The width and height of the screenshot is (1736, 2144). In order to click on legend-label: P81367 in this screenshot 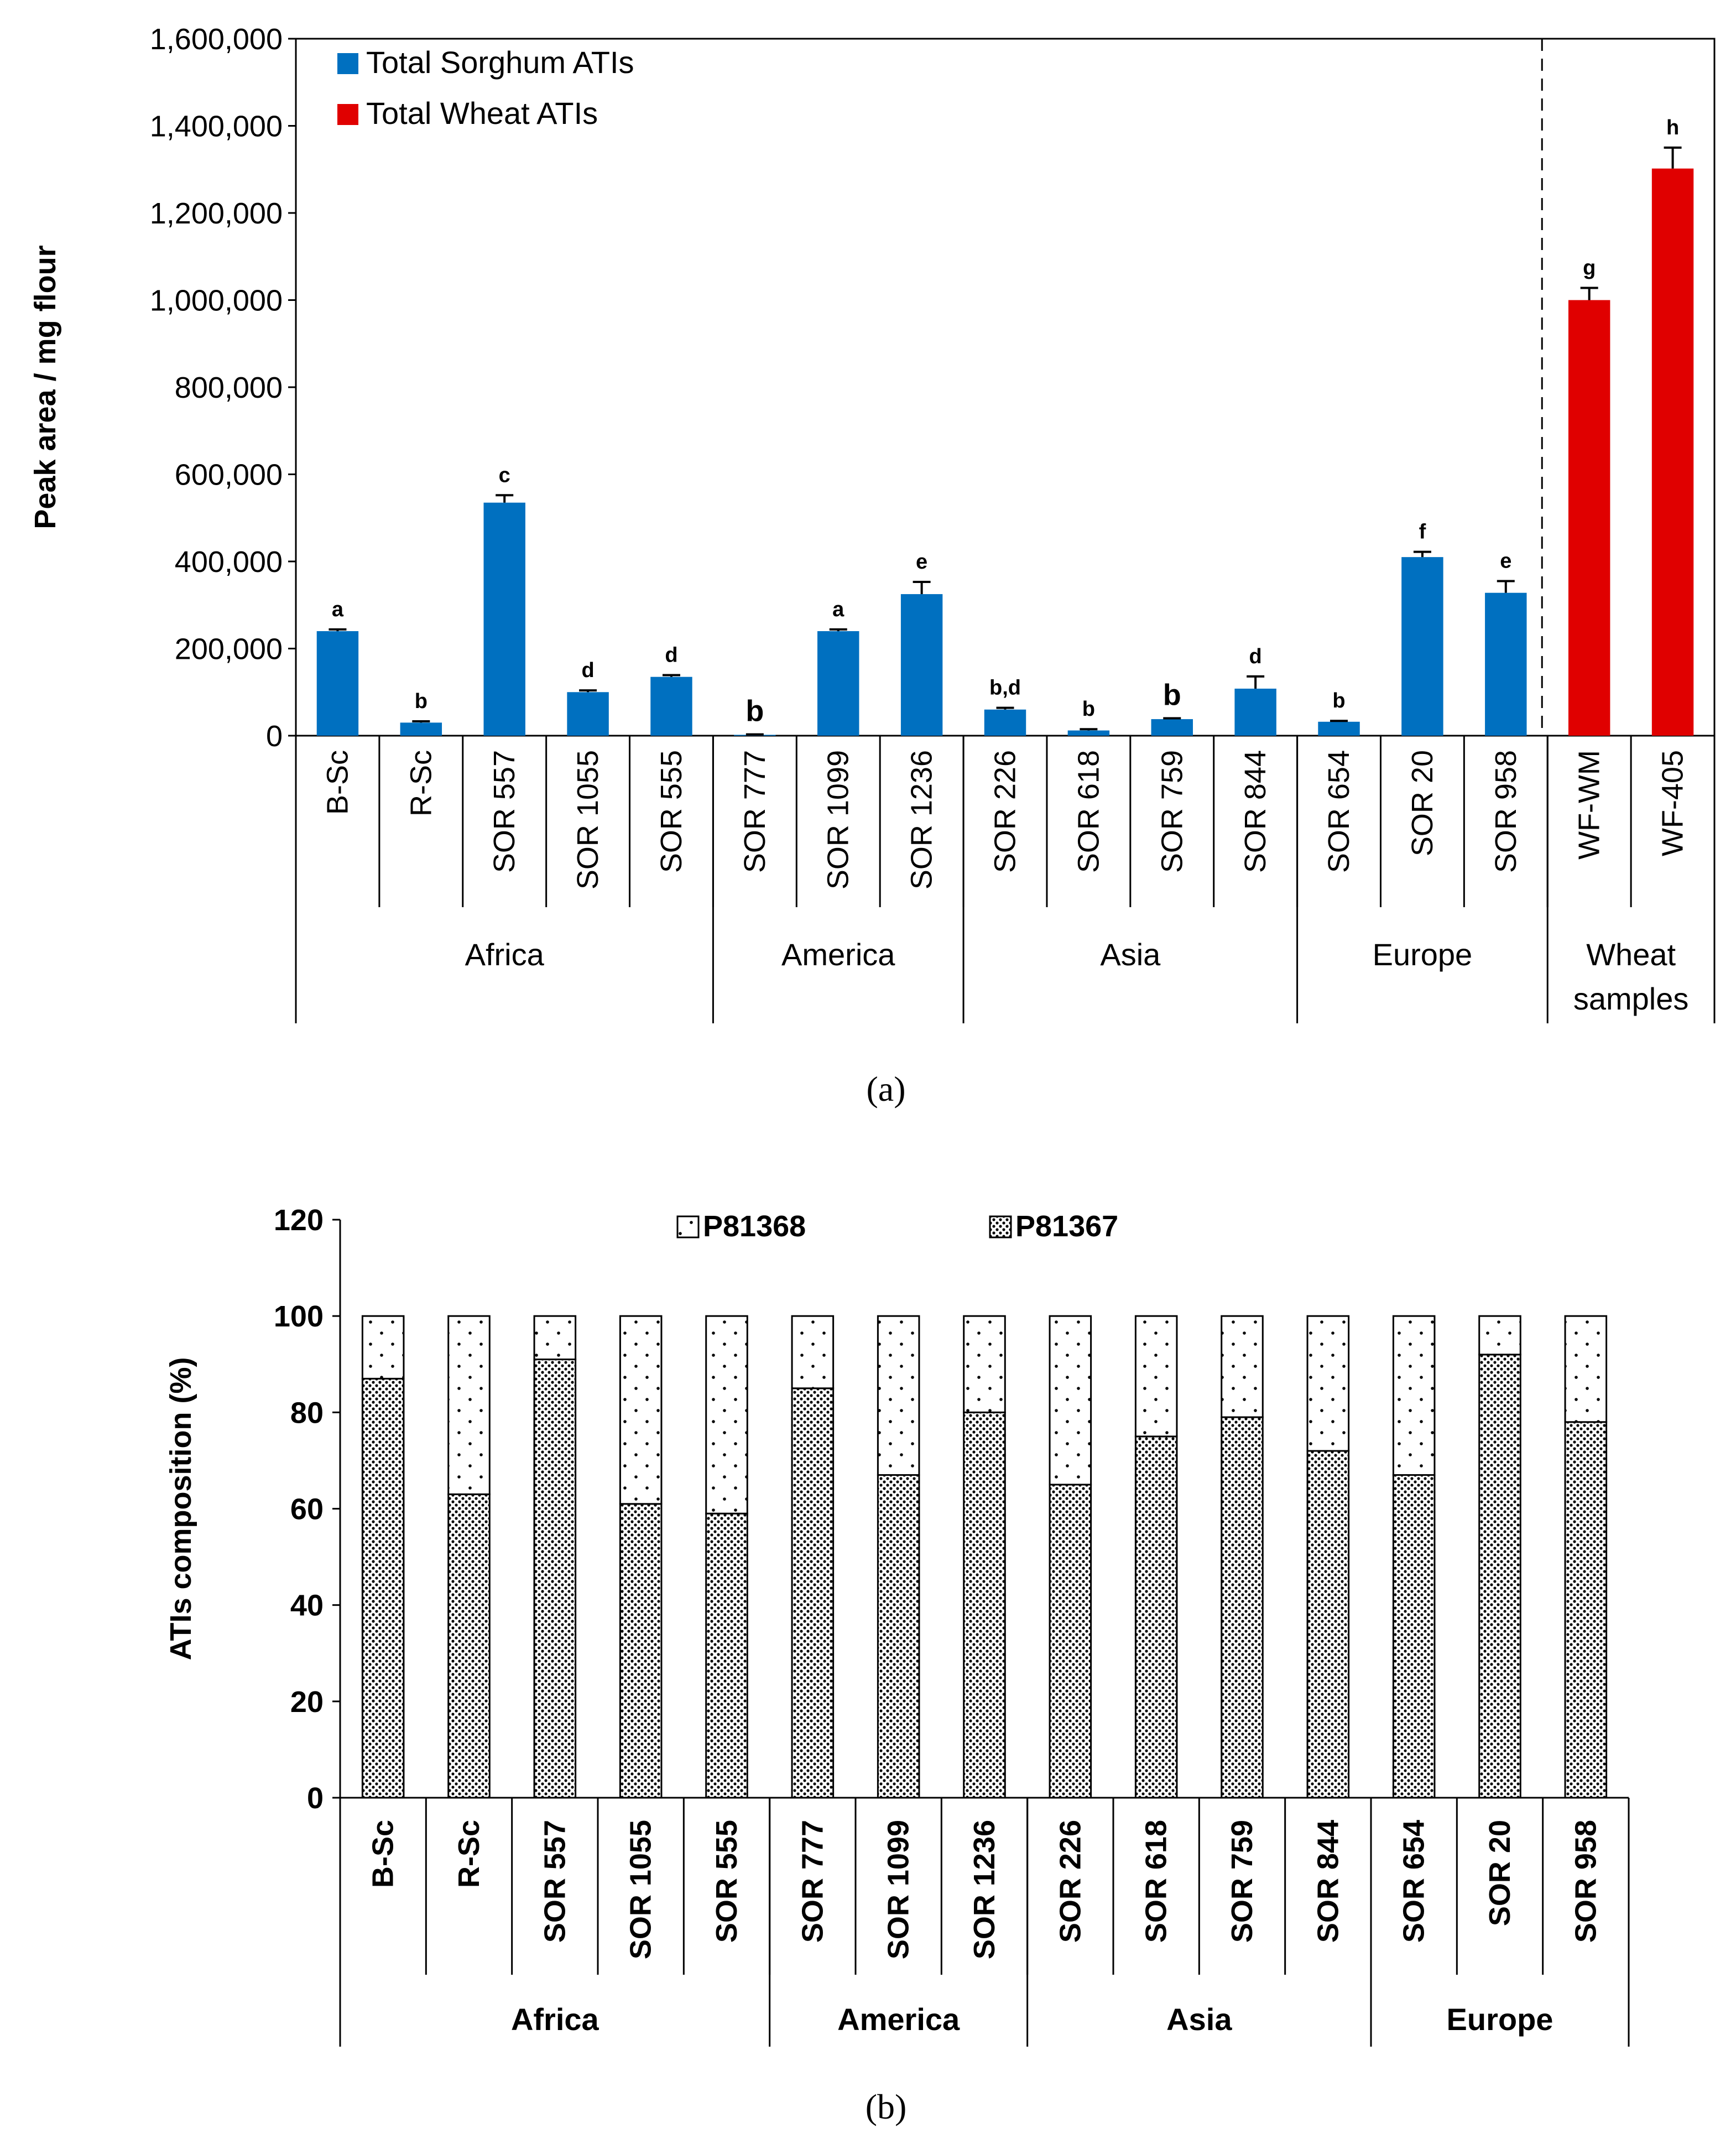, I will do `click(1066, 1226)`.